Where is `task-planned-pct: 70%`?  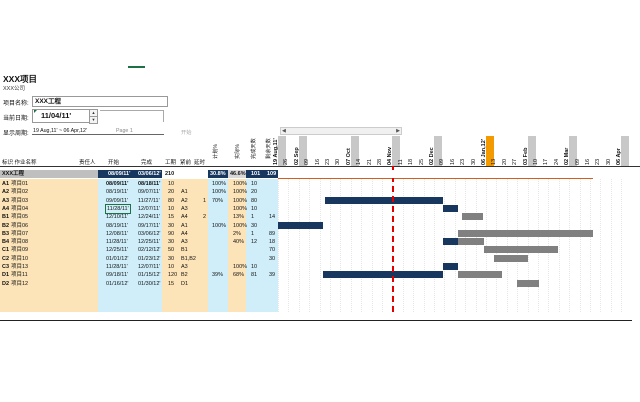
task-planned-pct: 70% is located at coordinates (218, 200).